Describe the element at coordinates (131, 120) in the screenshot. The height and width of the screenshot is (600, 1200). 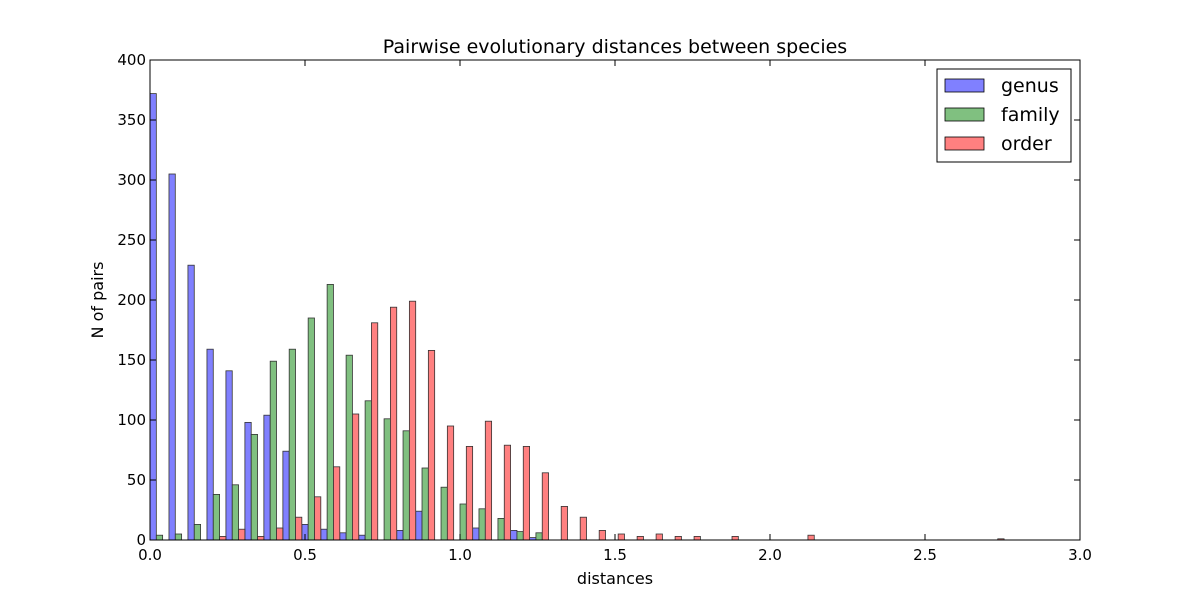
I see `y-tick-label-7: 350` at that location.